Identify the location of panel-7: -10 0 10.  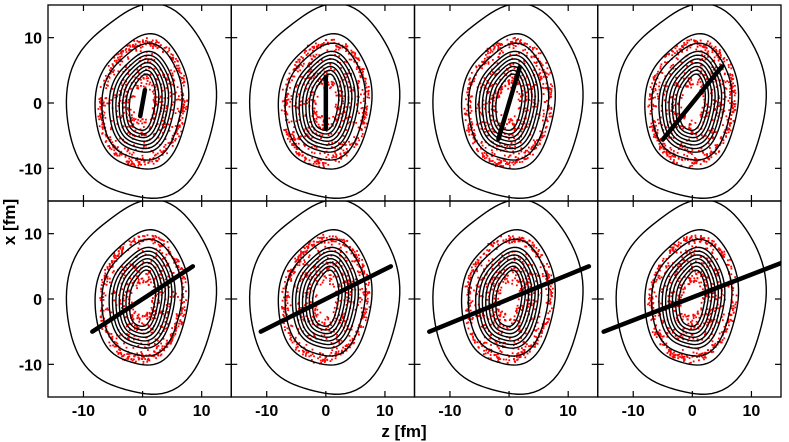
(506, 310).